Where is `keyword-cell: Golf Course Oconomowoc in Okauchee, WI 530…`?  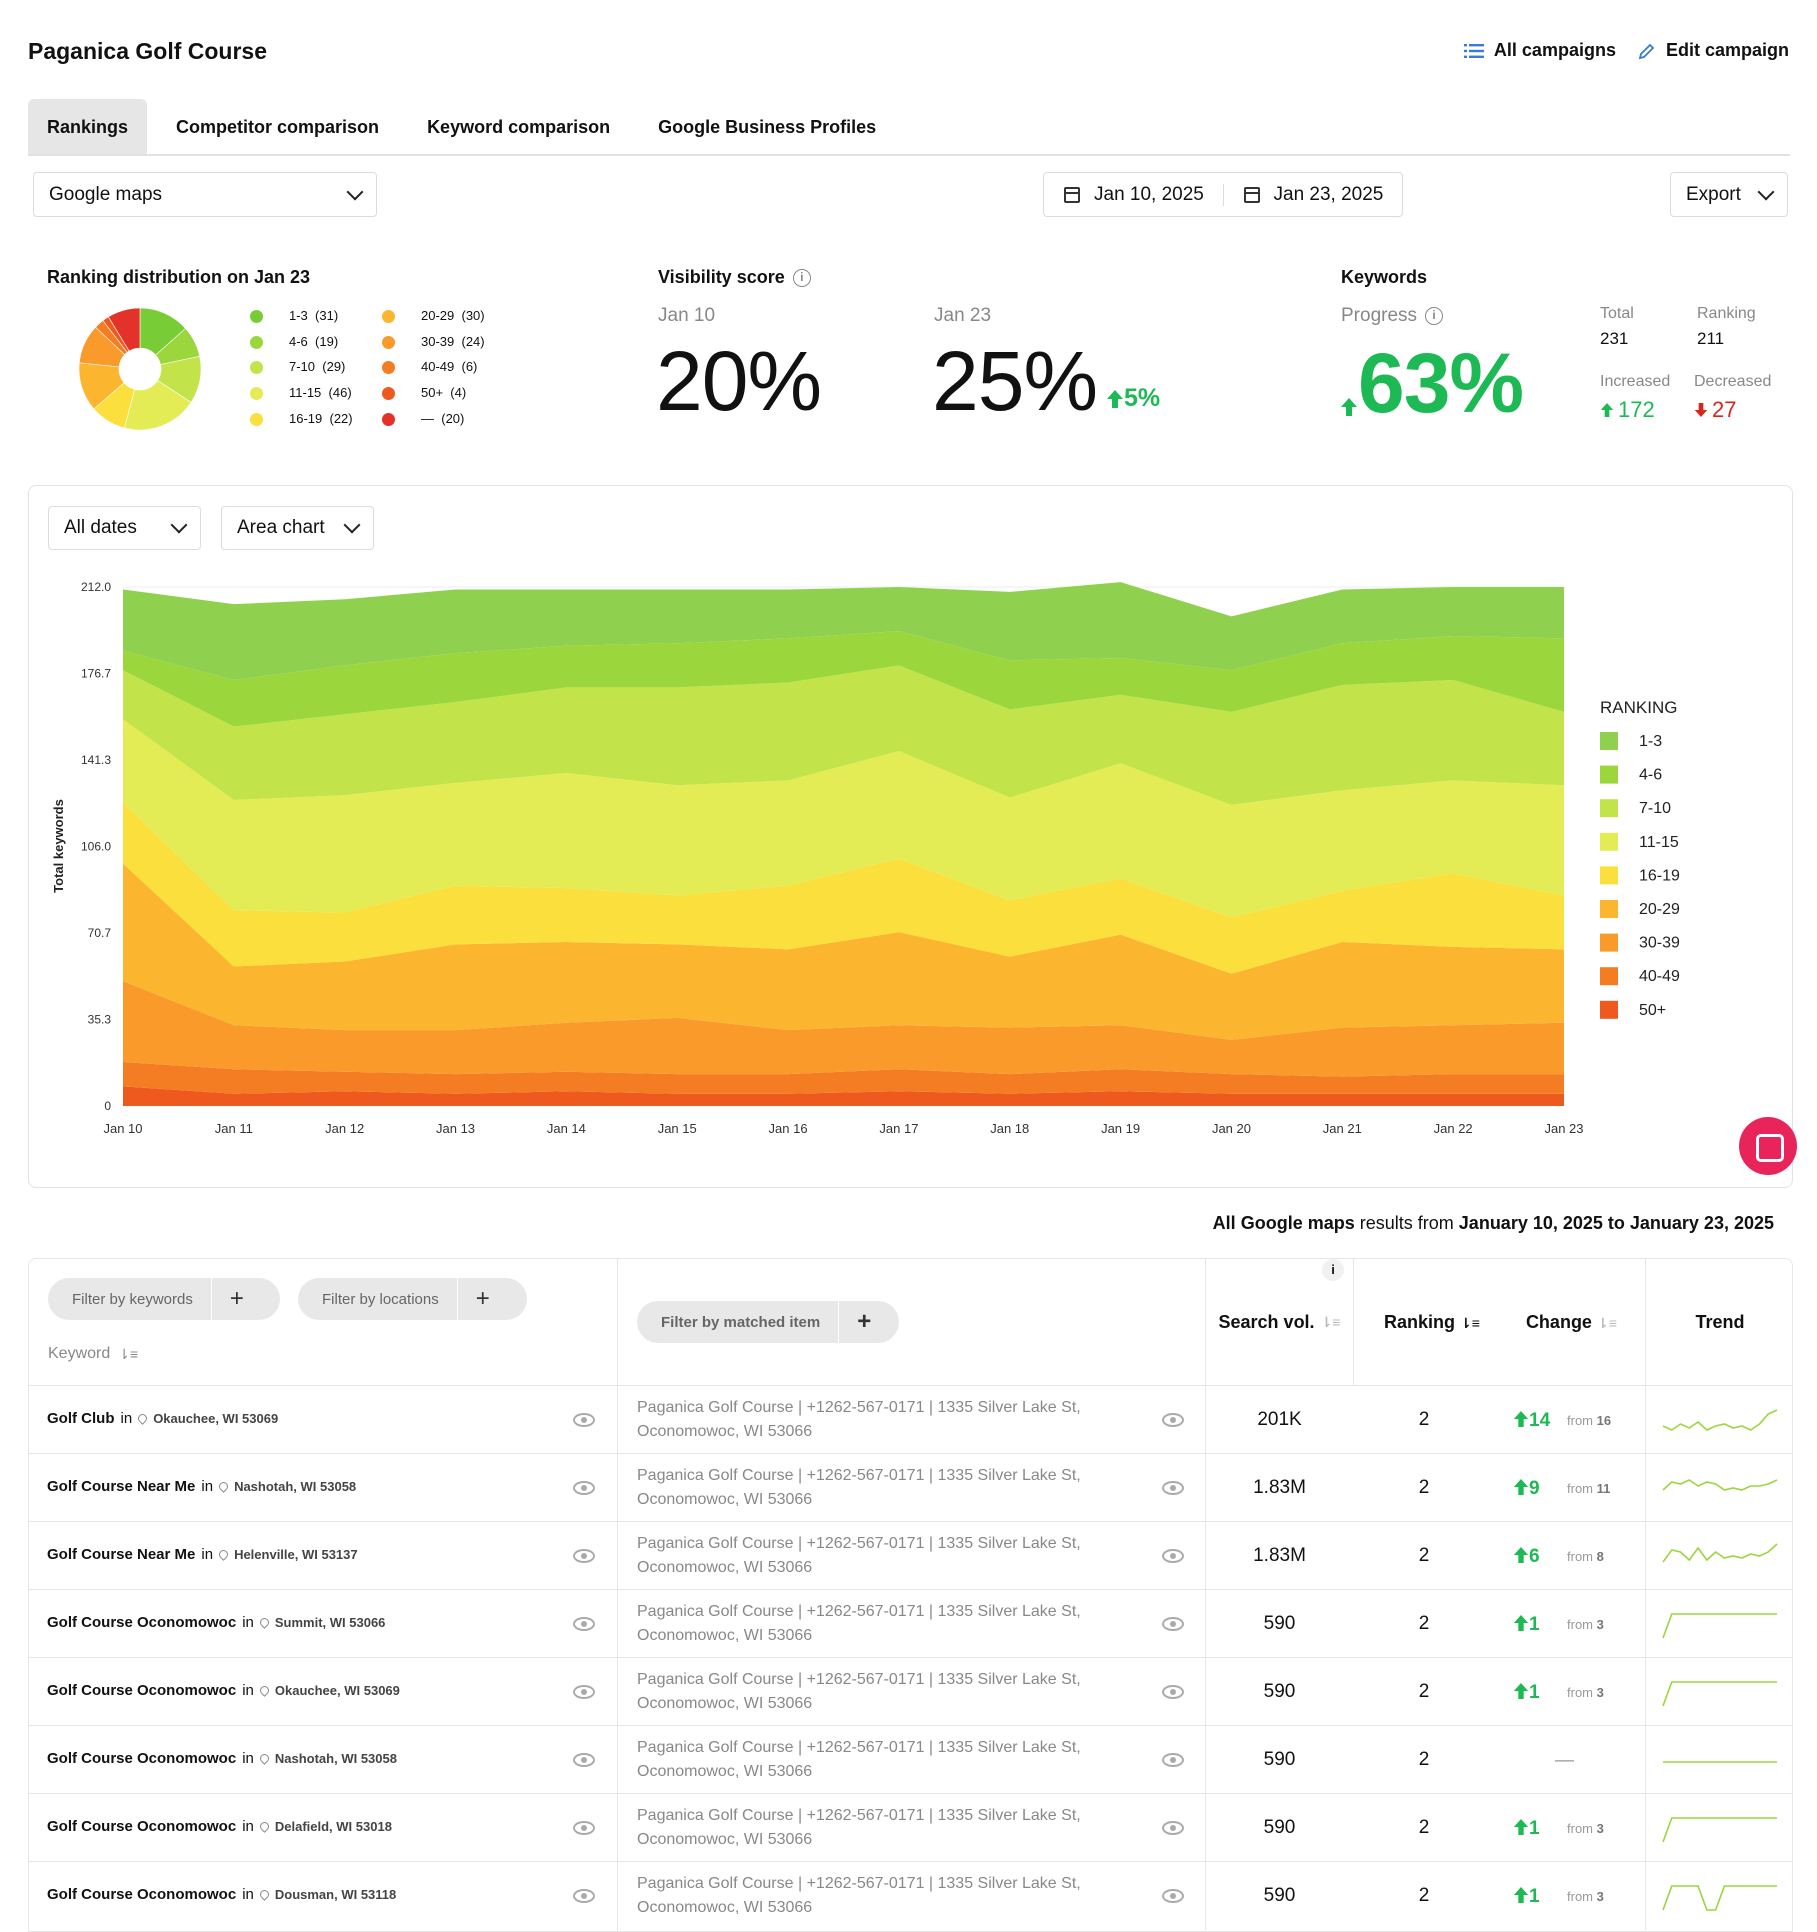
keyword-cell: Golf Course Oconomowoc in Okauchee, WI 530… is located at coordinates (223, 1690).